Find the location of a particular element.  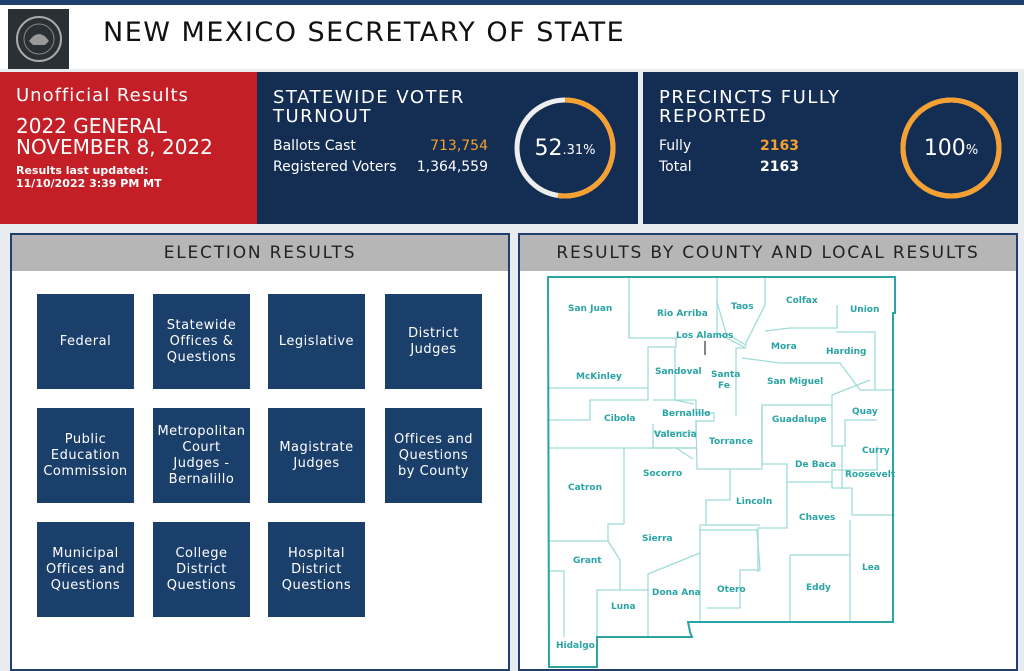

header: NEW MEXICO SECRETARY OF STATE is located at coordinates (512, 37).